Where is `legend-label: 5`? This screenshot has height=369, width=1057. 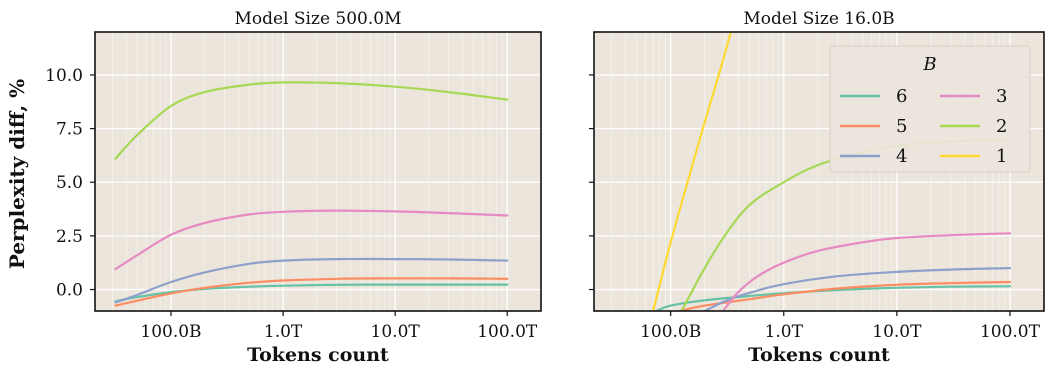
legend-label: 5 is located at coordinates (901, 126).